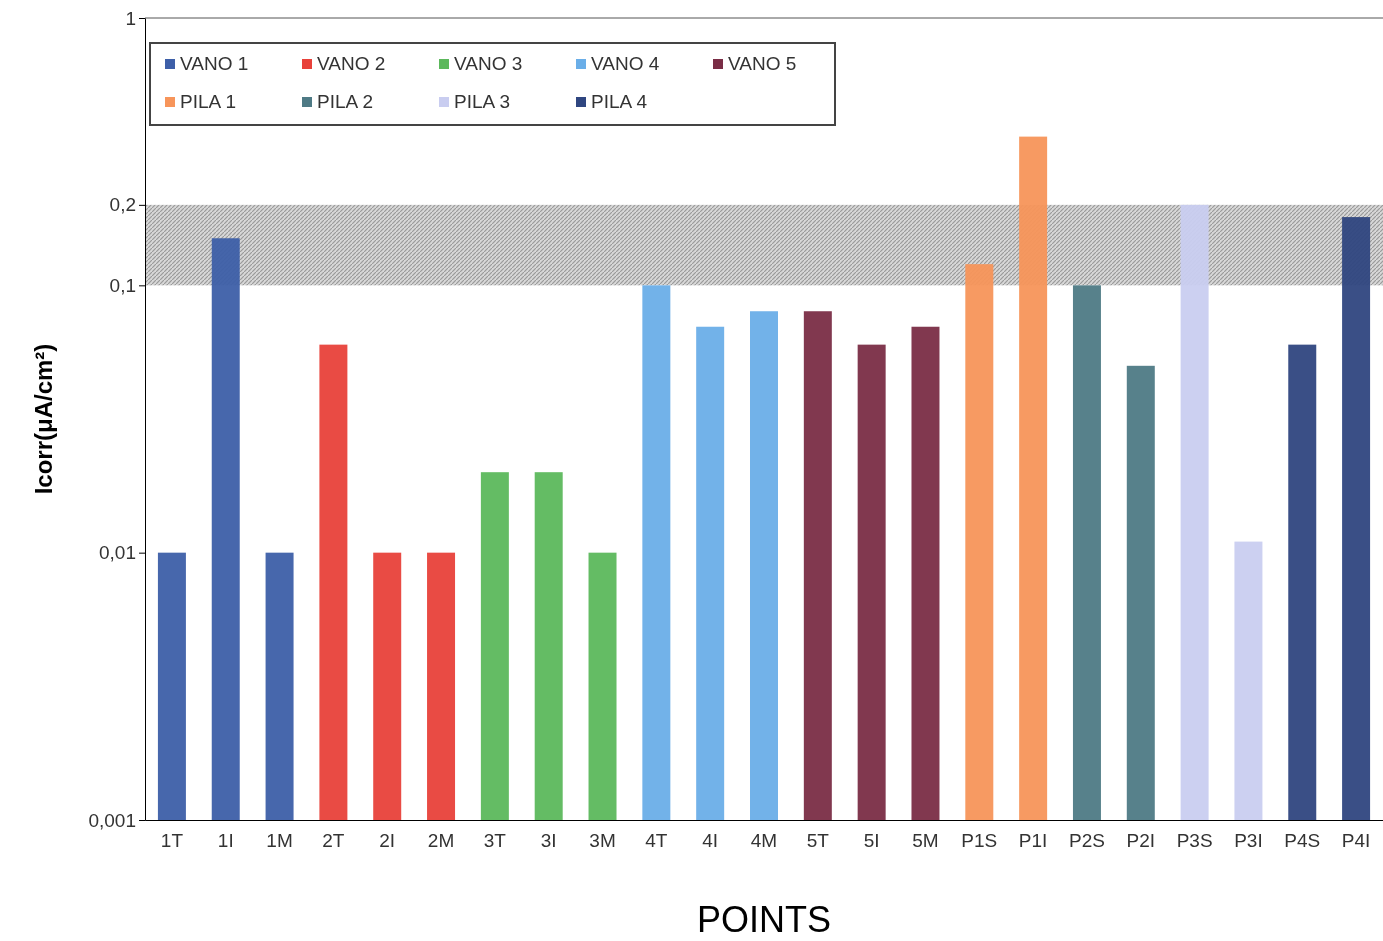 The height and width of the screenshot is (941, 1383). I want to click on x-tick-label: 2M, so click(441, 841).